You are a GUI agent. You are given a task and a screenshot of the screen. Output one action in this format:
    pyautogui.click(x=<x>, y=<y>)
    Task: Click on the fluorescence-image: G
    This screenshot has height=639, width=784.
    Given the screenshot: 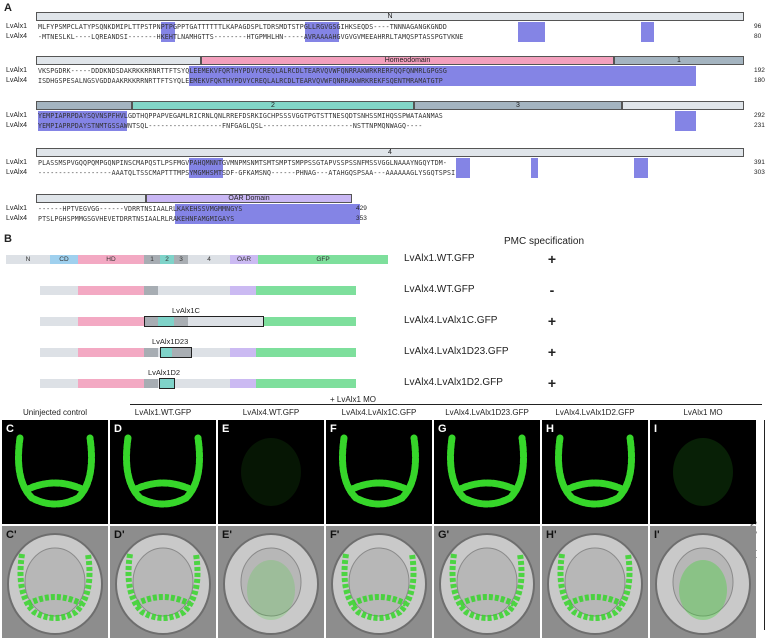 What is the action you would take?
    pyautogui.click(x=487, y=472)
    